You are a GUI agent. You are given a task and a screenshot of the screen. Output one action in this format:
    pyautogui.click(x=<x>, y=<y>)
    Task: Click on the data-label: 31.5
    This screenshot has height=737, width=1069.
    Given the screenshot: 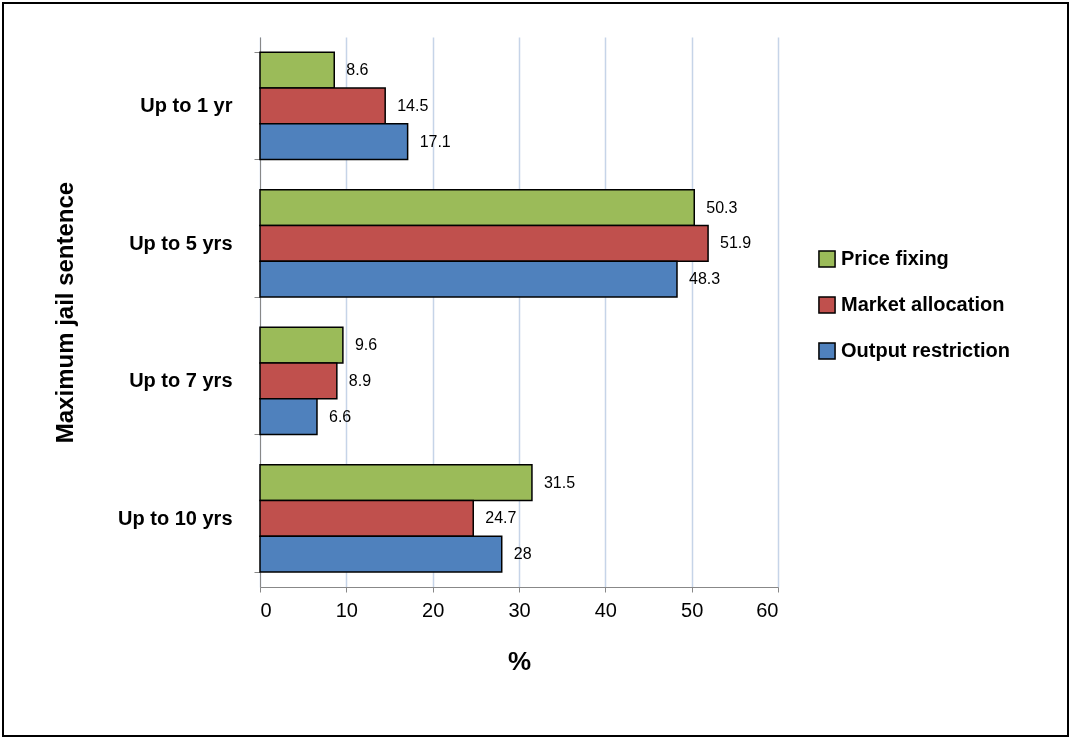 What is the action you would take?
    pyautogui.click(x=559, y=482)
    